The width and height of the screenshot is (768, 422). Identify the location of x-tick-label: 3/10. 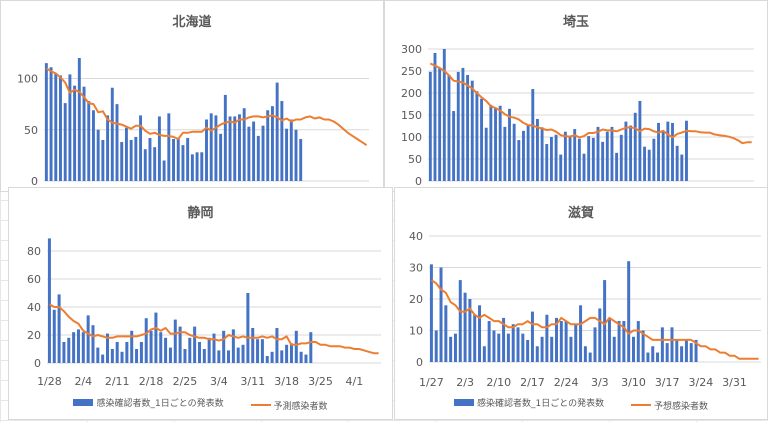
(633, 382).